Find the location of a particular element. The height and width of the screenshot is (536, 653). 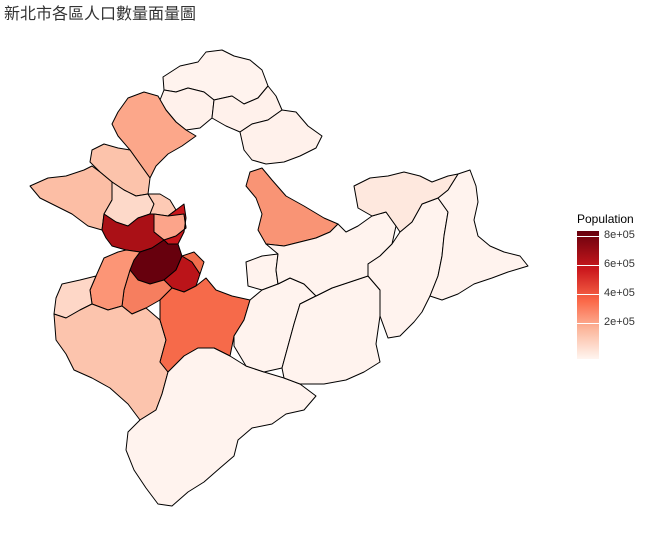

district-linkou is located at coordinates (71, 198).